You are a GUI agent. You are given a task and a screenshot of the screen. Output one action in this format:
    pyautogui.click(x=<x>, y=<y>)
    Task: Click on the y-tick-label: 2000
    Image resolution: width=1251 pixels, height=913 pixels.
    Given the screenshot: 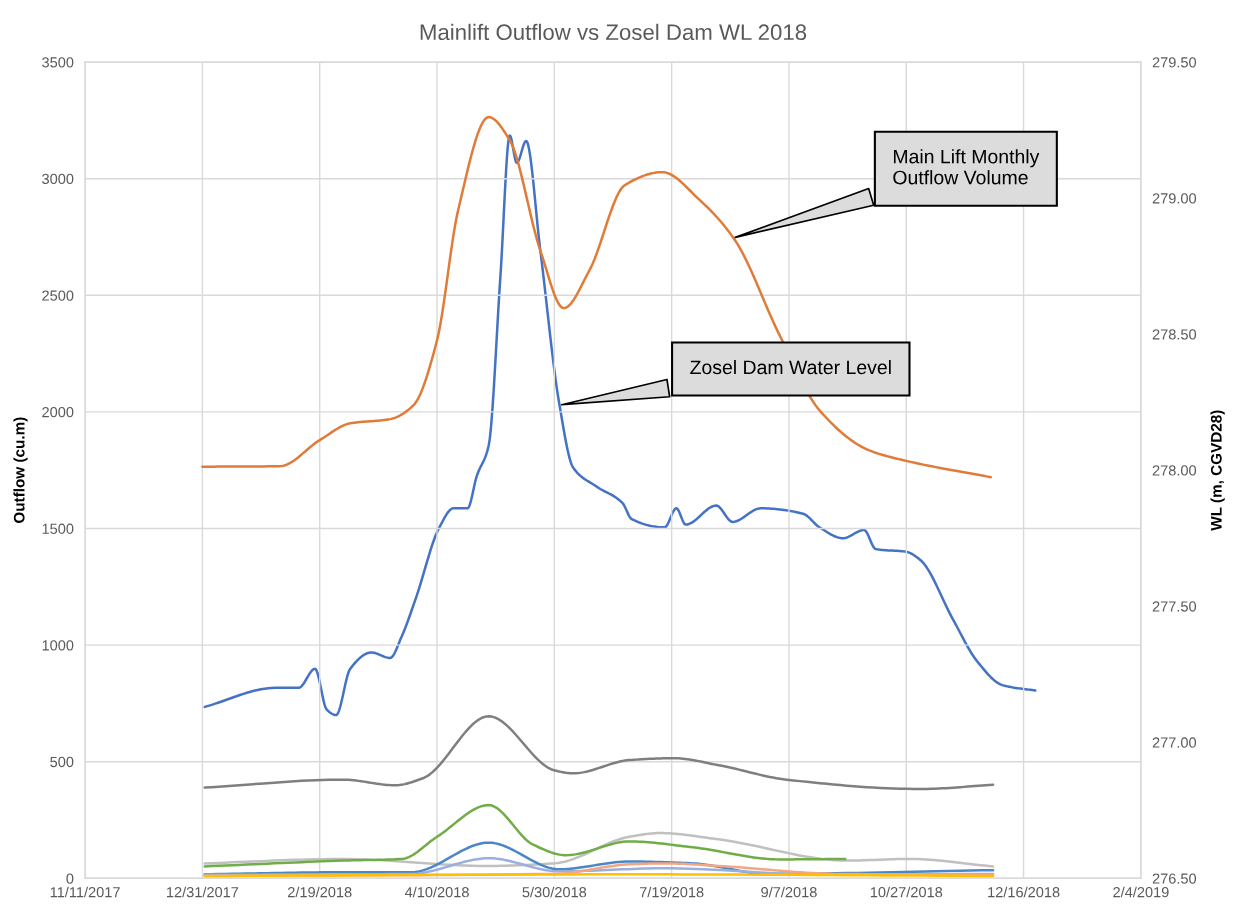 What is the action you would take?
    pyautogui.click(x=58, y=412)
    